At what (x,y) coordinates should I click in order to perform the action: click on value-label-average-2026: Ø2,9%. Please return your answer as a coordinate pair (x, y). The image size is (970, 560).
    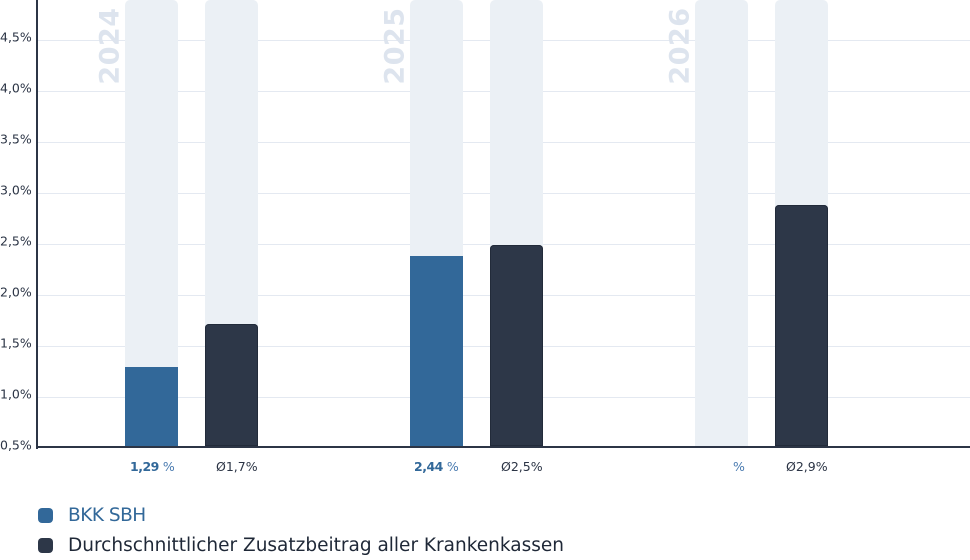
    Looking at the image, I should click on (807, 466).